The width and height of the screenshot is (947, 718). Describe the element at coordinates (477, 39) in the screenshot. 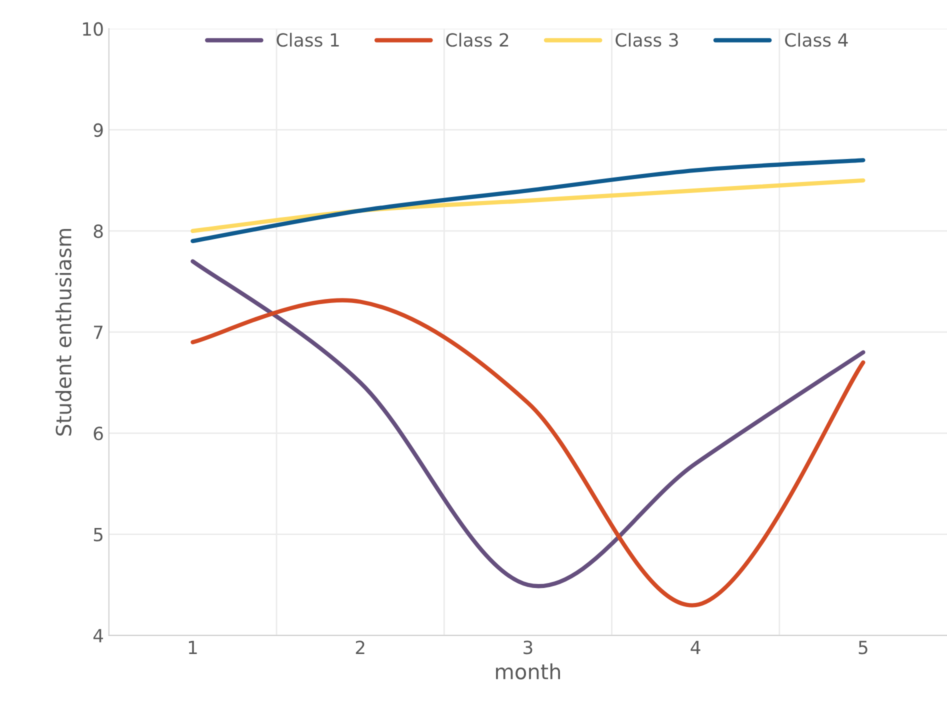

I see `legend-label: Class 2` at that location.